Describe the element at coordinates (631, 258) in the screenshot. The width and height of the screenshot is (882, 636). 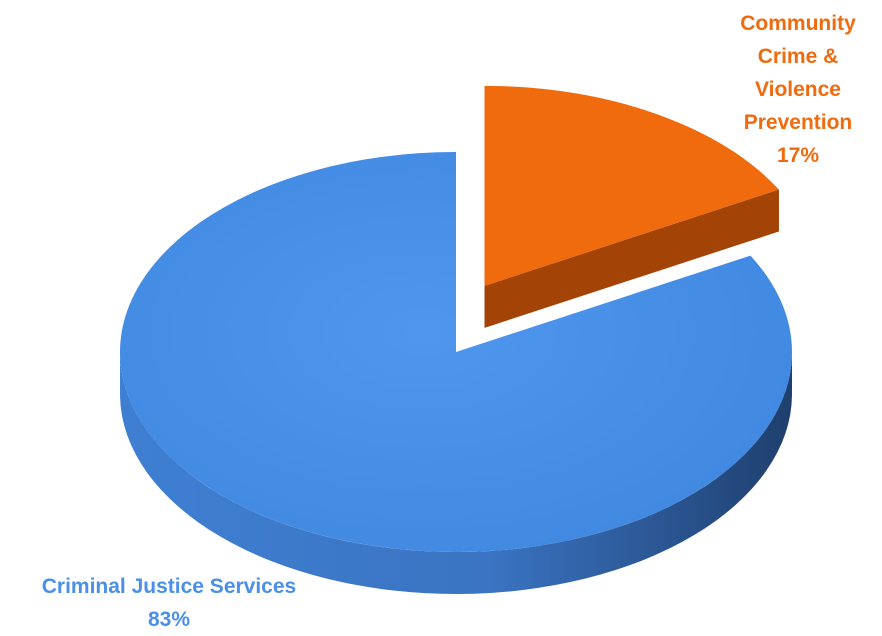
I see `slice-wall-community-crime` at that location.